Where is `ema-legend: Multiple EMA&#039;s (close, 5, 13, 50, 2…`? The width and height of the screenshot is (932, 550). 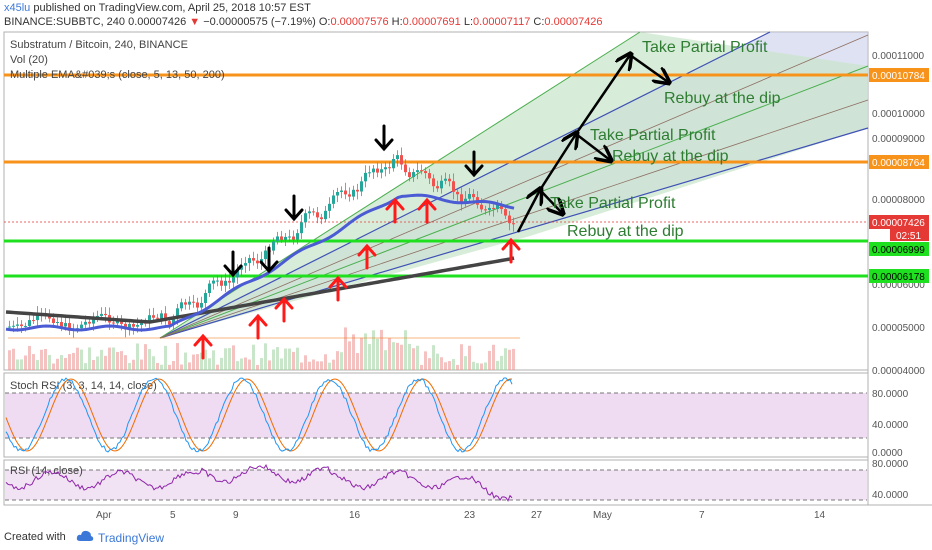 ema-legend: Multiple EMA&#039;s (close, 5, 13, 50, 2… is located at coordinates (117, 75).